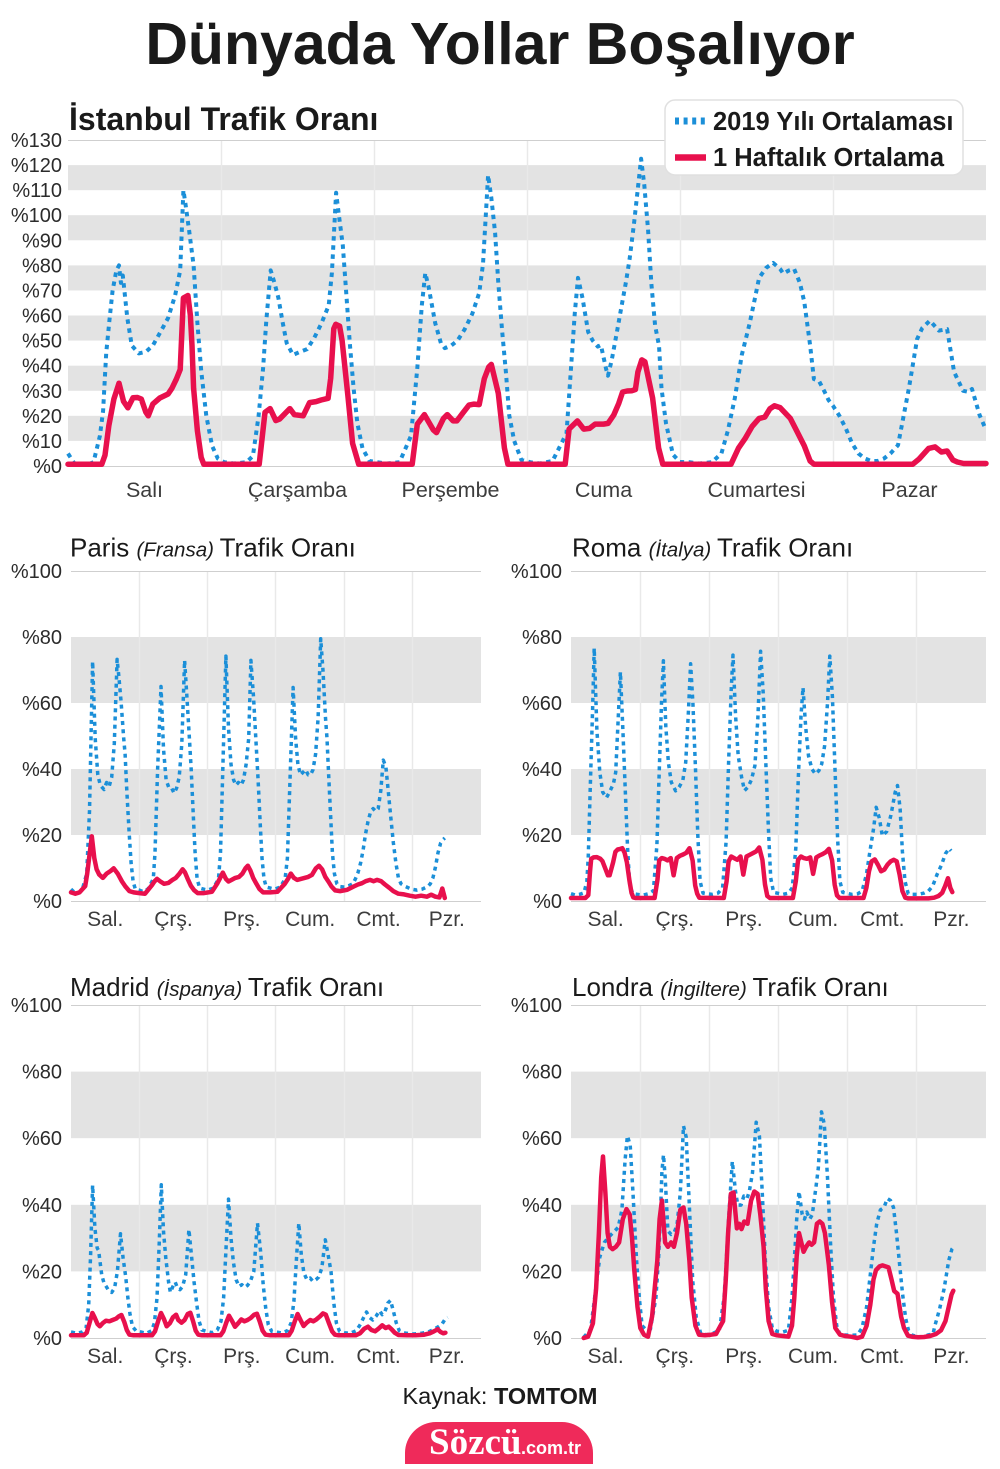  Describe the element at coordinates (42, 392) in the screenshot. I see `svg-text: %30` at that location.